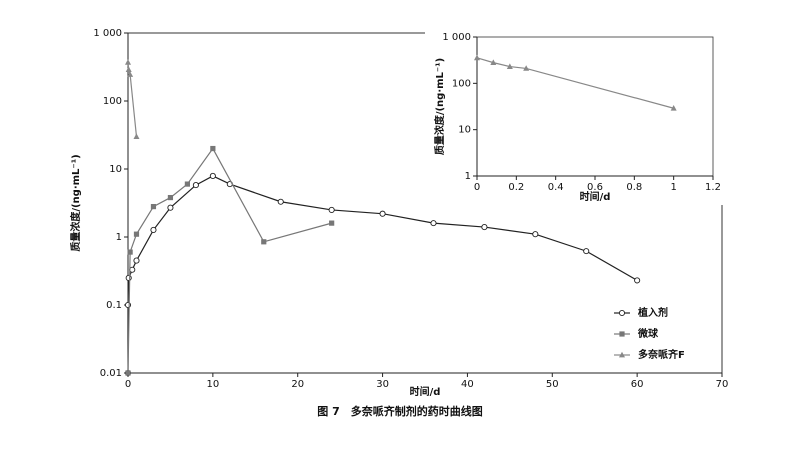 The image size is (800, 450). What do you see at coordinates (516, 187) in the screenshot?
I see `x-tick-label: 0.2` at bounding box center [516, 187].